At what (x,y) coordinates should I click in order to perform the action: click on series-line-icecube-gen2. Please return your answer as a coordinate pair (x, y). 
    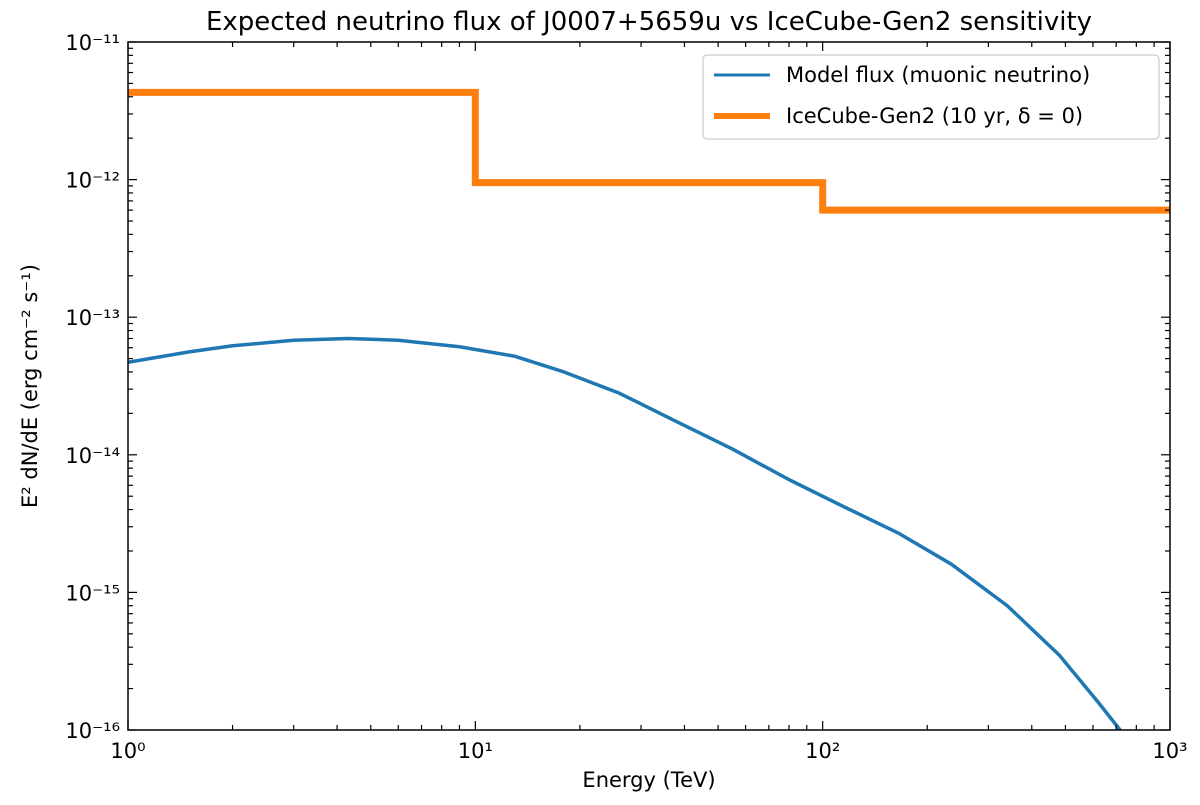
    Looking at the image, I should click on (649, 151).